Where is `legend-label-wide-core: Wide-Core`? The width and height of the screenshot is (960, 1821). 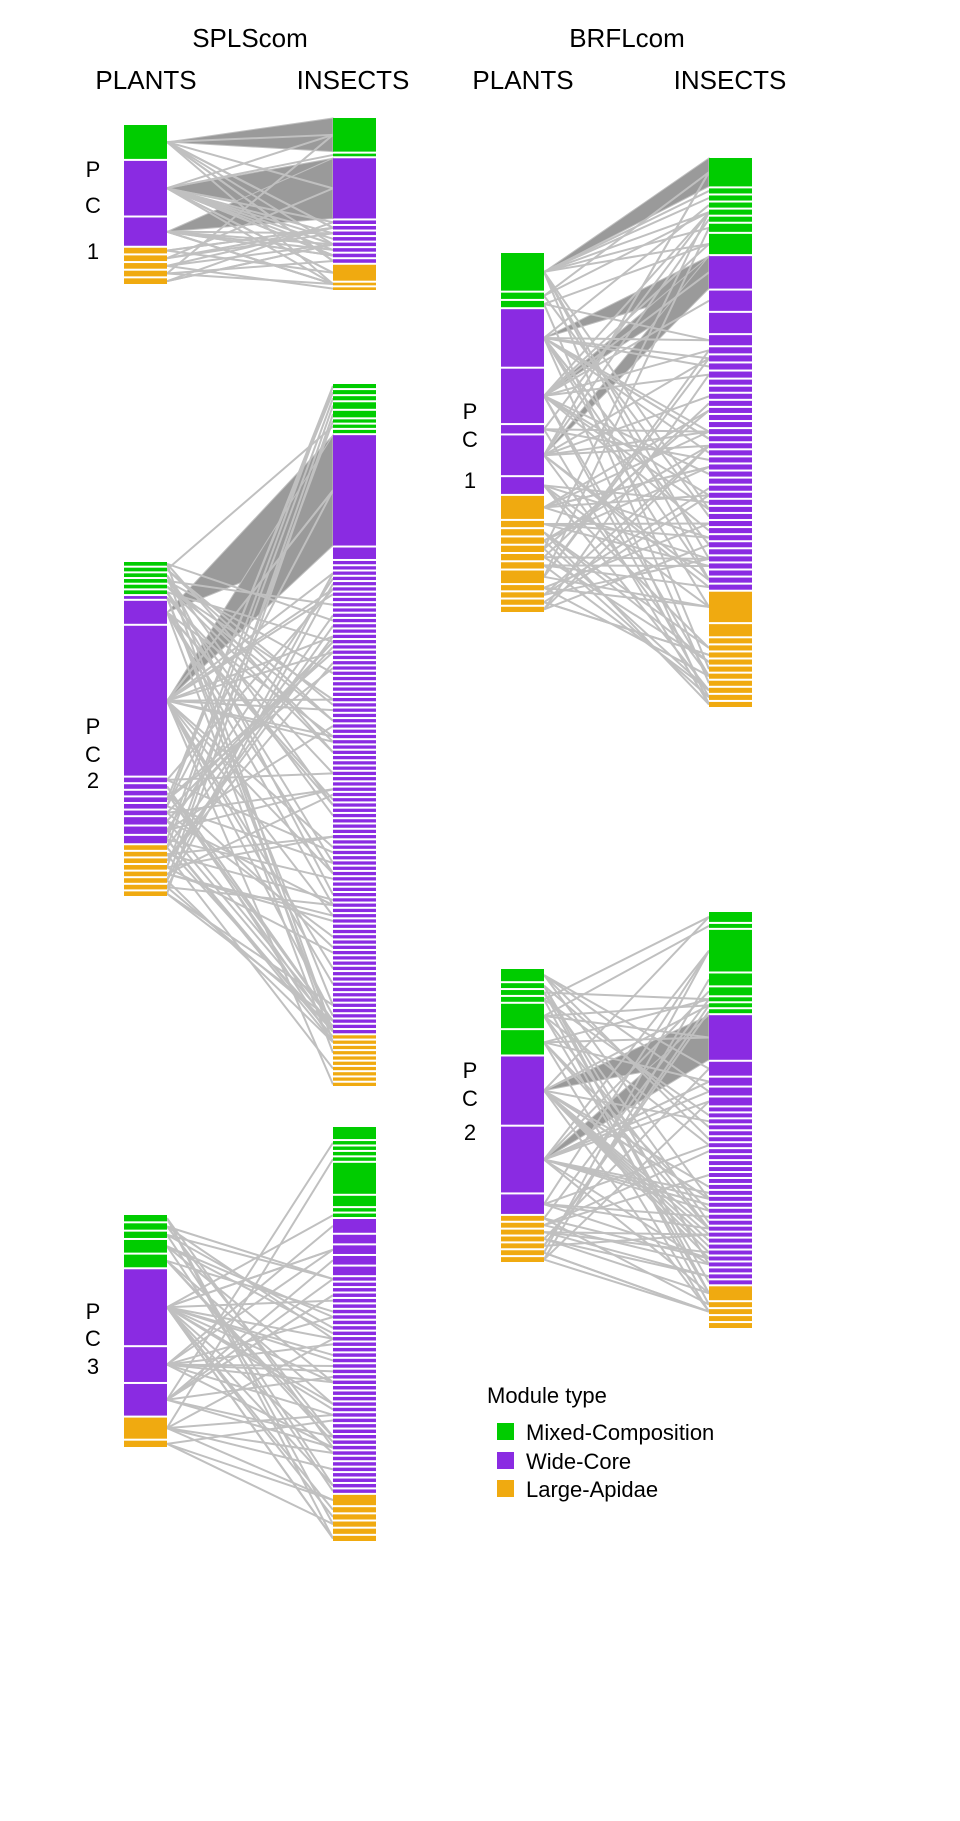 legend-label-wide-core: Wide-Core is located at coordinates (578, 1461).